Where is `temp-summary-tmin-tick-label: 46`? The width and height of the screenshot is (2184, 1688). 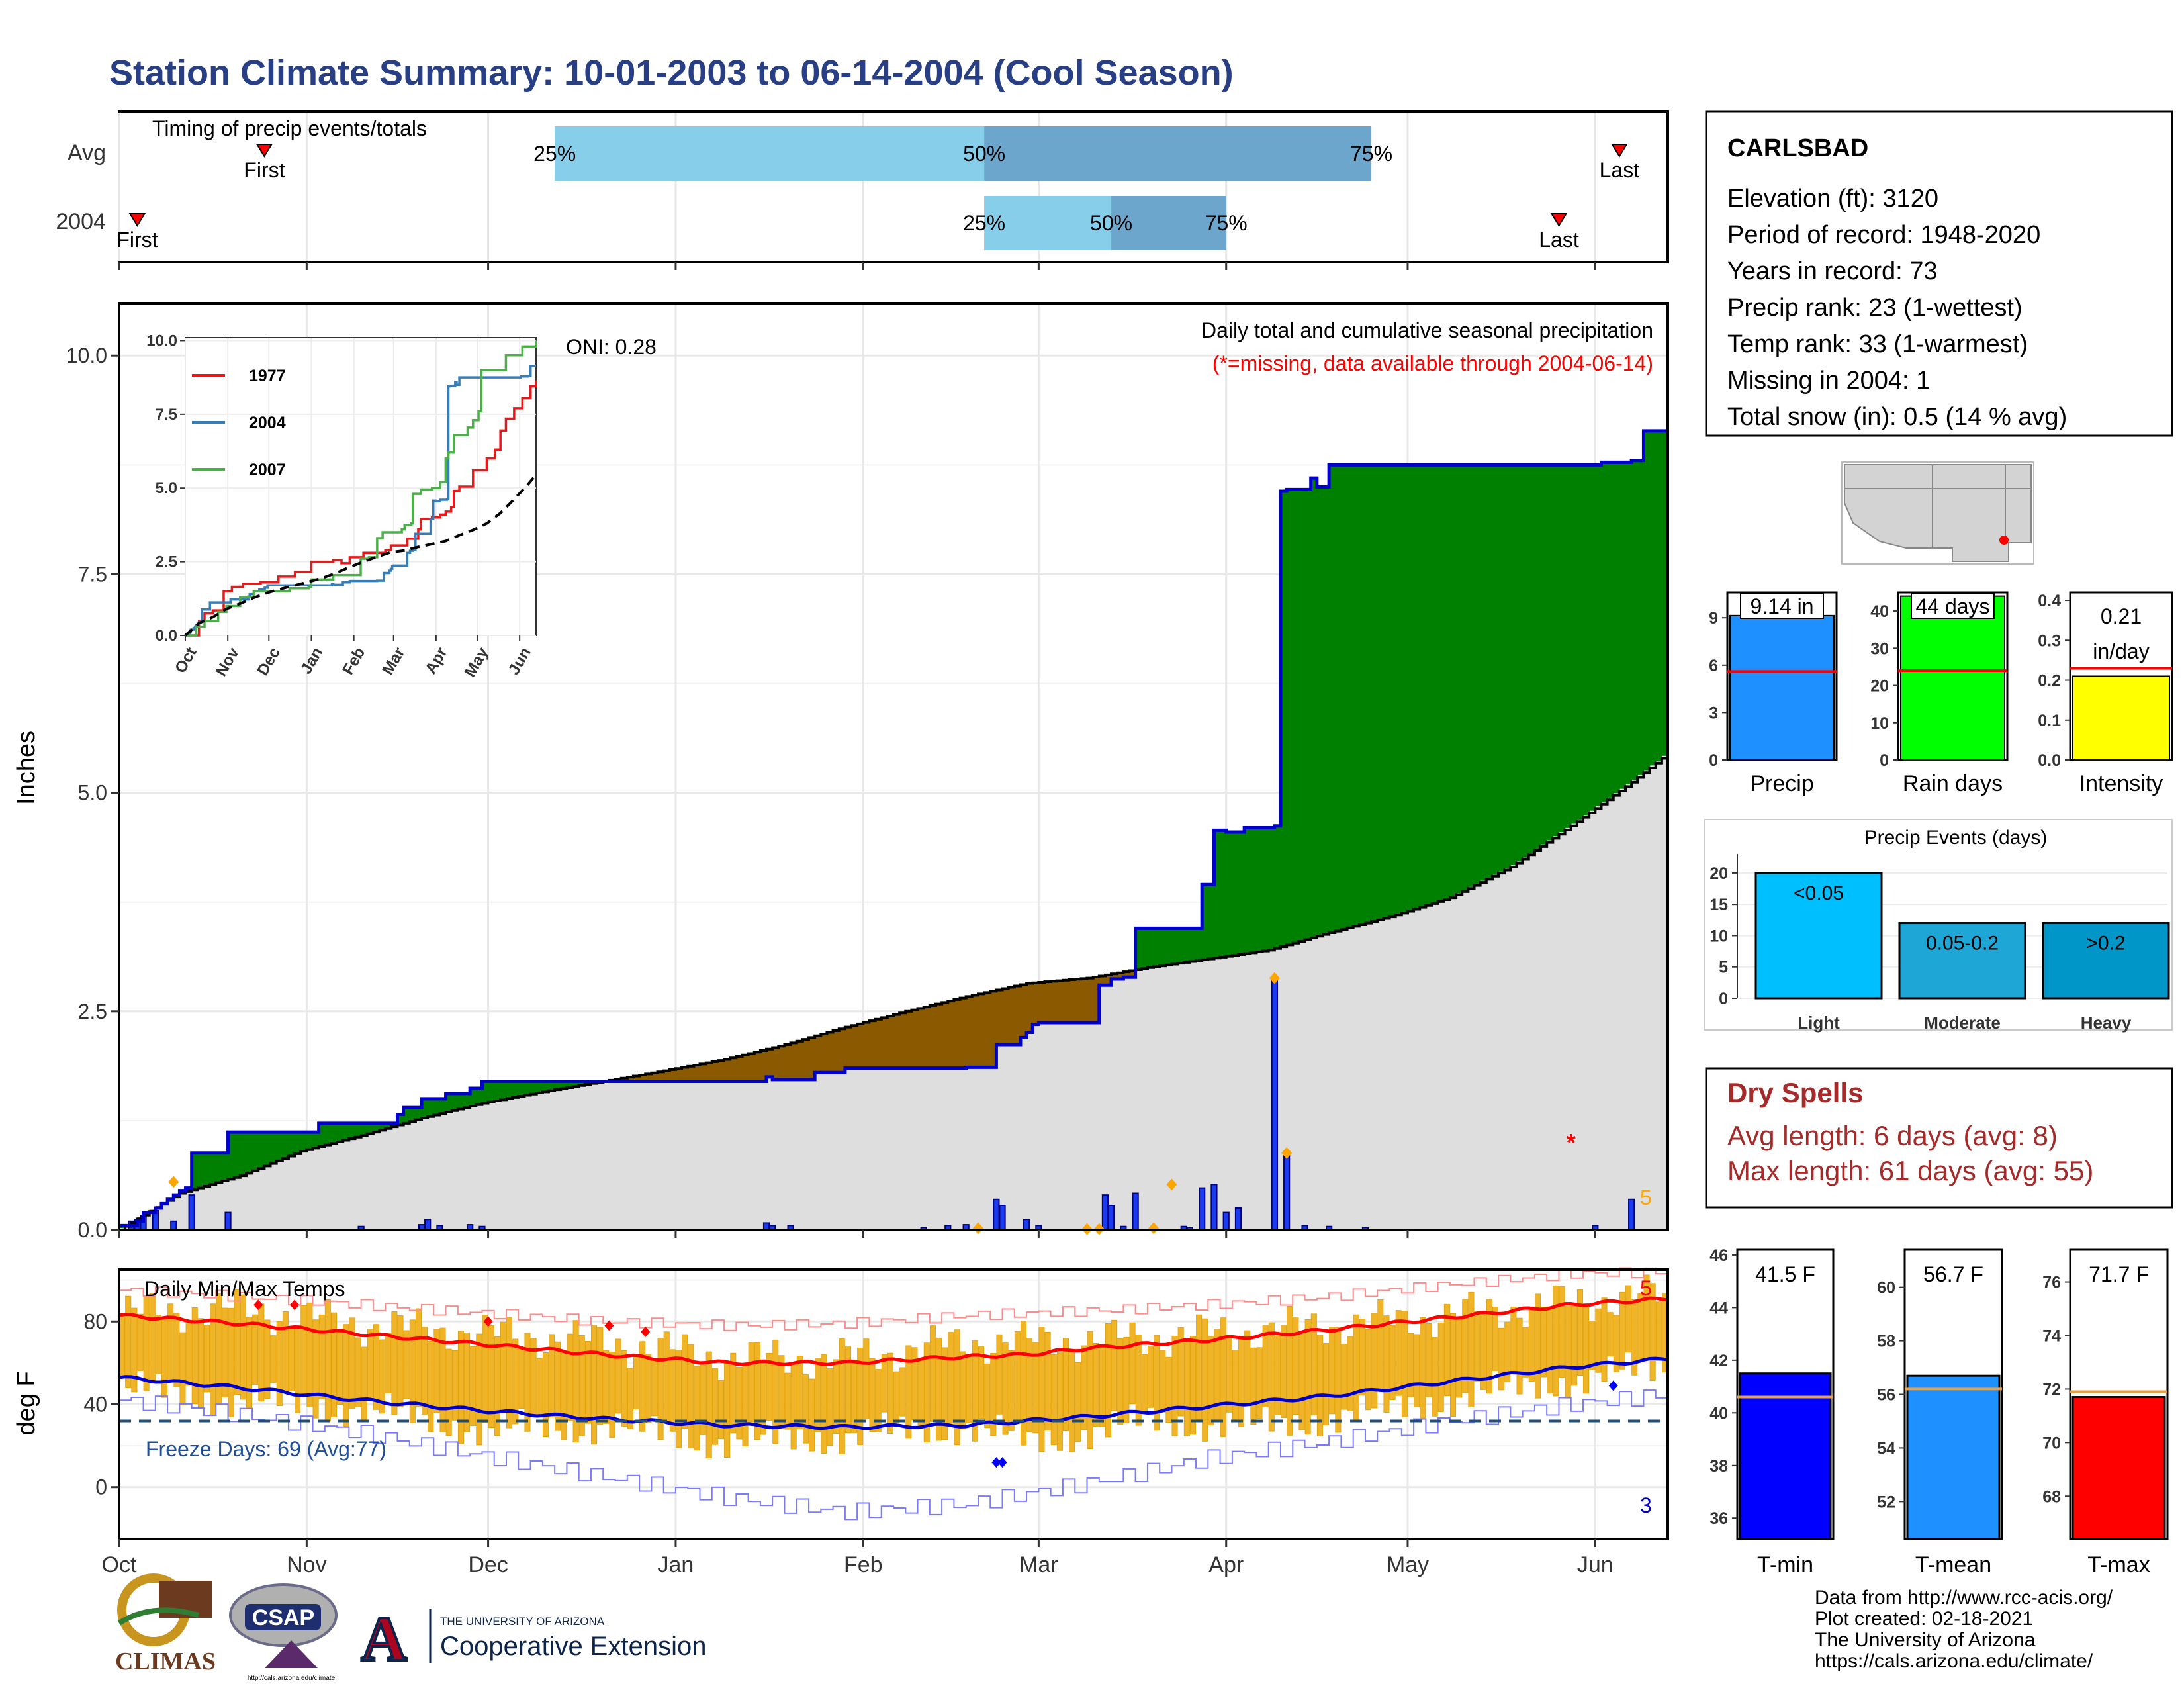 temp-summary-tmin-tick-label: 46 is located at coordinates (1718, 1255).